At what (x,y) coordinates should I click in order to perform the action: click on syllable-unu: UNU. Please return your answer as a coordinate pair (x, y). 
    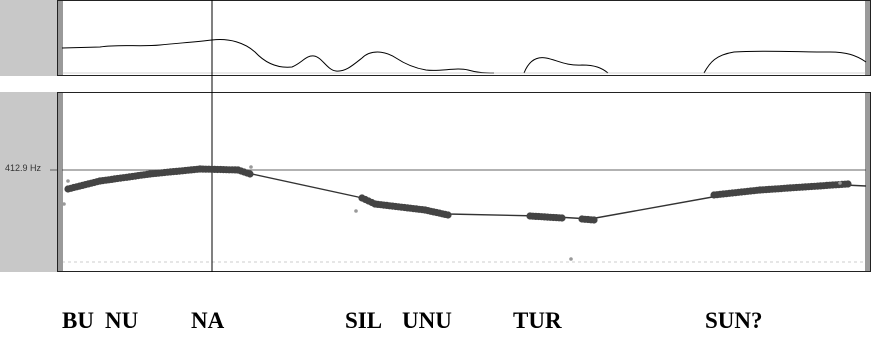
    Looking at the image, I should click on (427, 320).